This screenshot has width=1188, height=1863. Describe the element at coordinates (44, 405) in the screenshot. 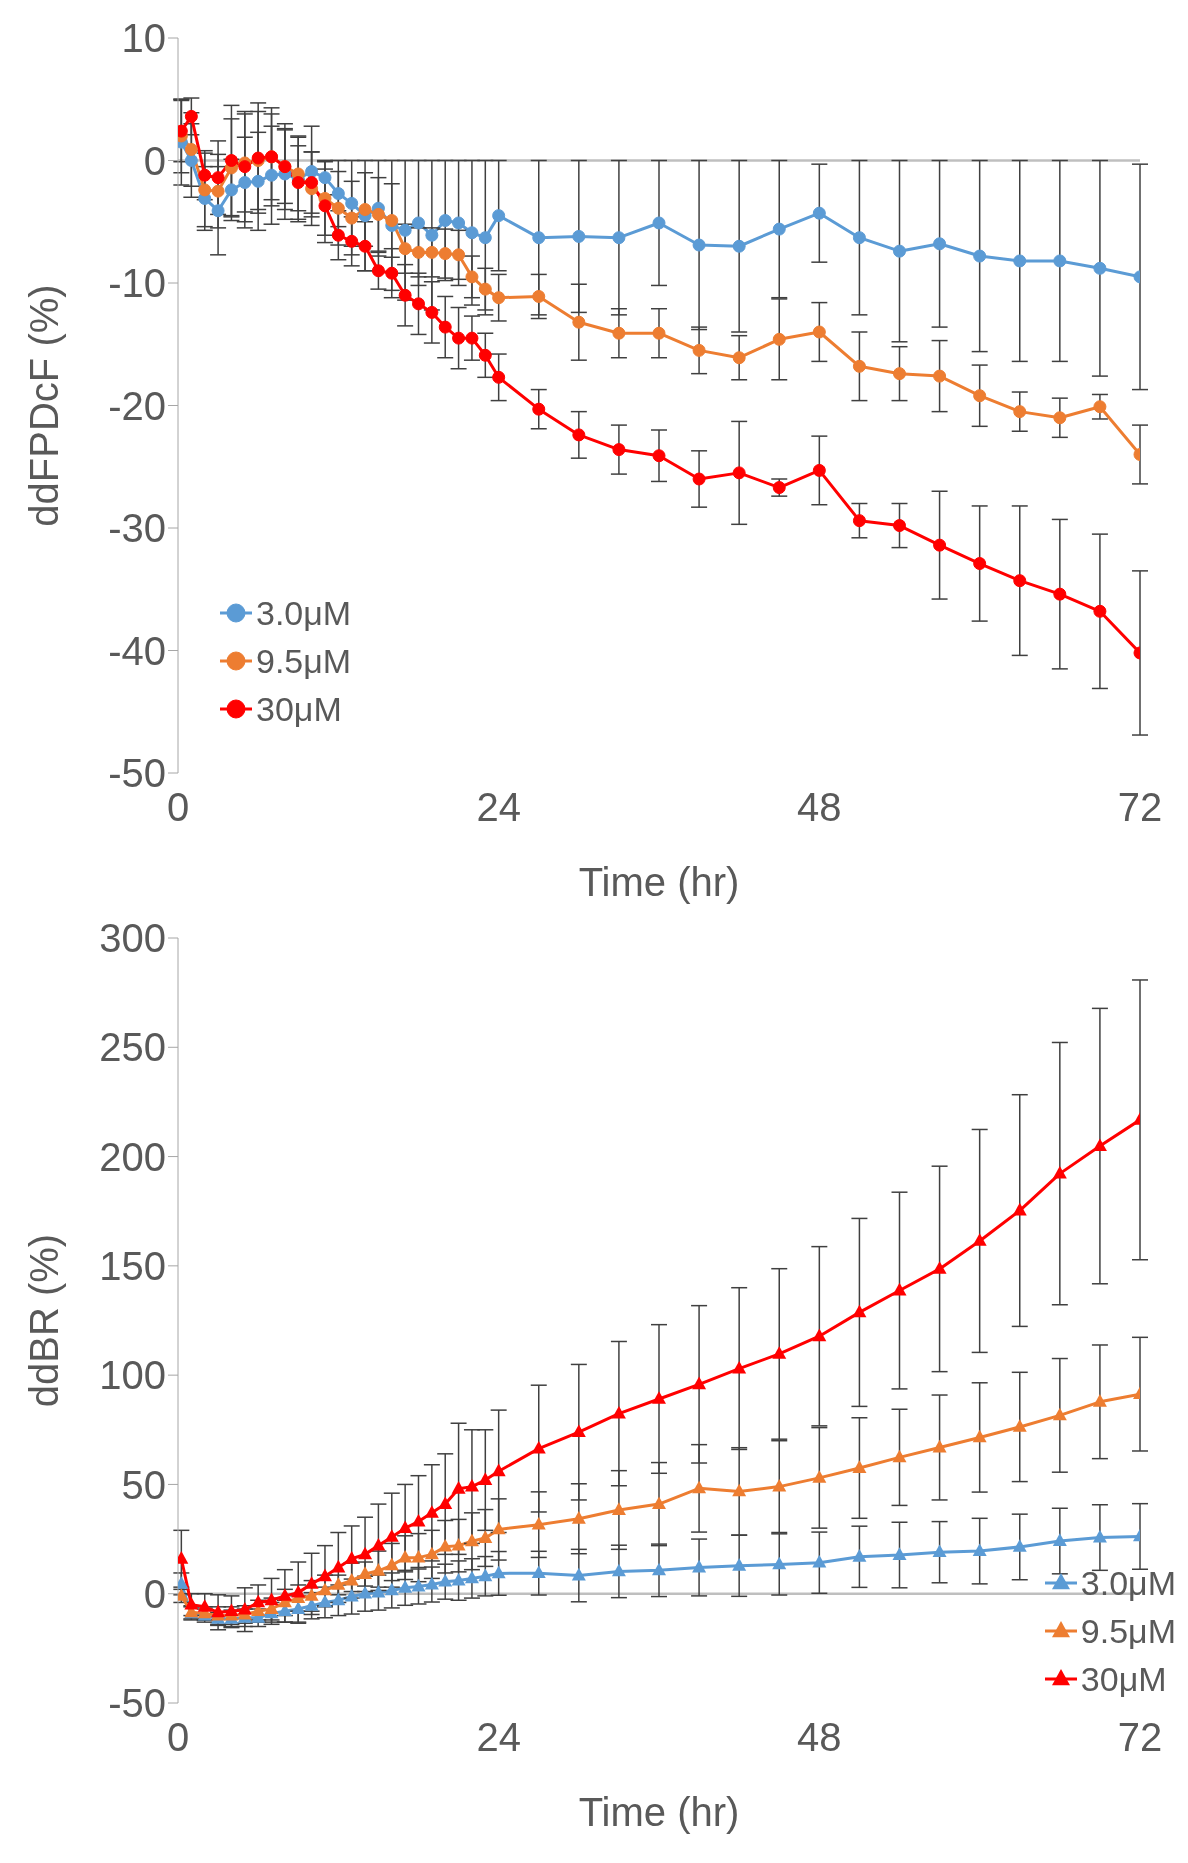

I see `y-axis-title: ddFPDcF (%)` at that location.